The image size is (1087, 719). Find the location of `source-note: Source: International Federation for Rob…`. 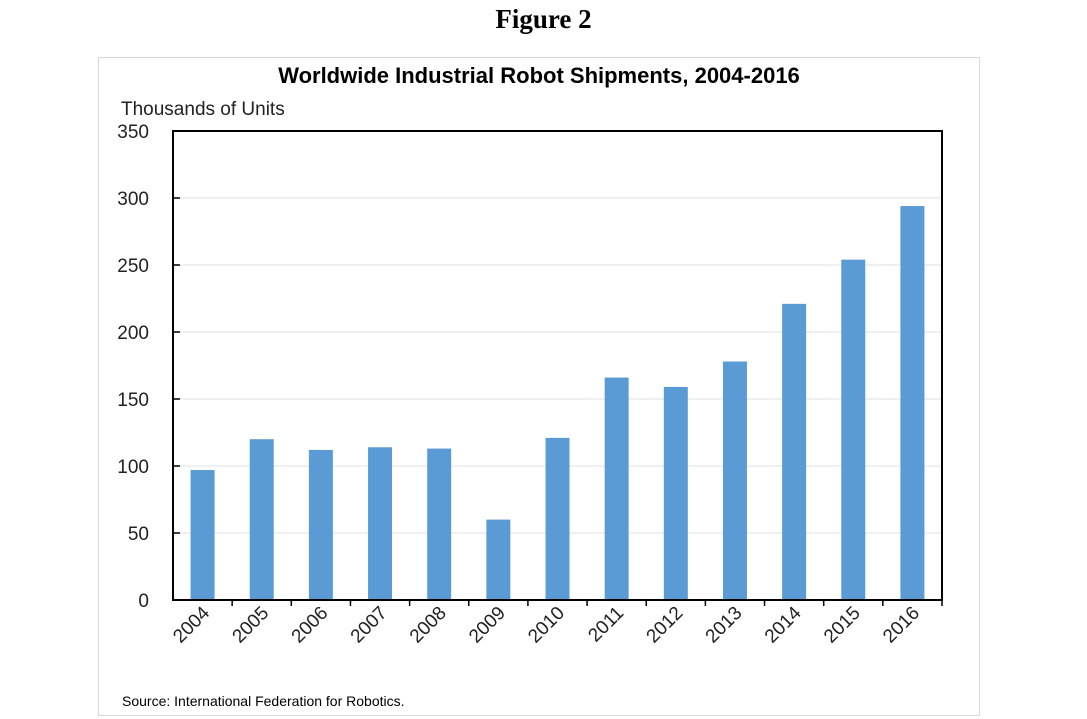

source-note: Source: International Federation for Rob… is located at coordinates (263, 701).